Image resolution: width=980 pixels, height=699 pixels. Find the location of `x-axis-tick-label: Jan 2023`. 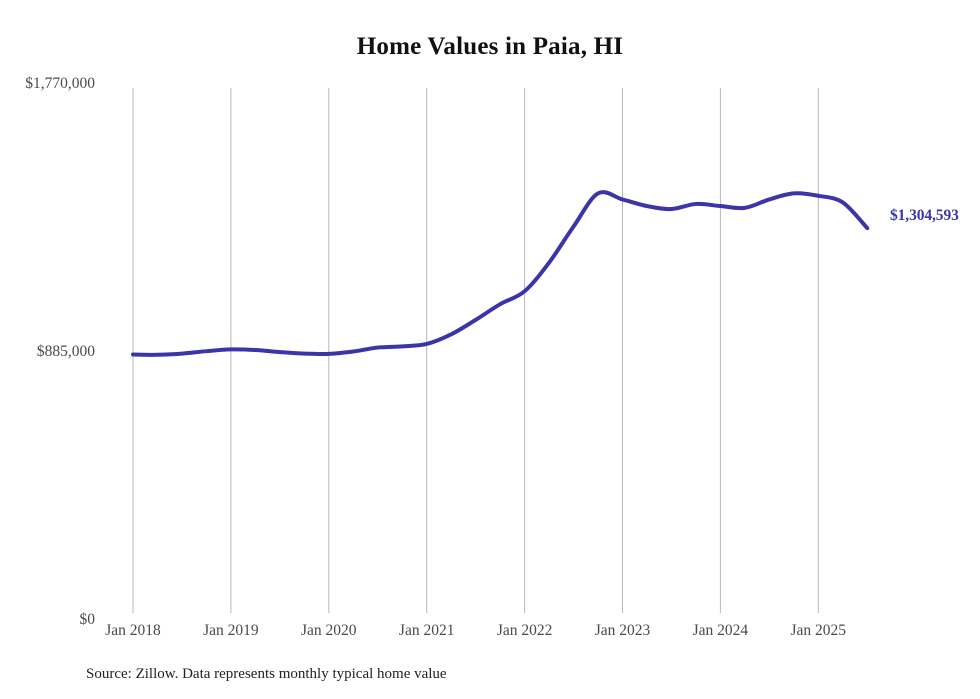

x-axis-tick-label: Jan 2023 is located at coordinates (622, 630).